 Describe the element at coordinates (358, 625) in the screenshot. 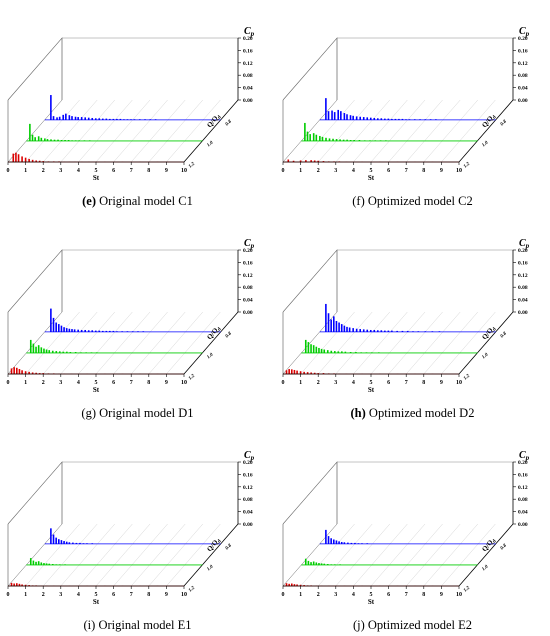

I see `caption-letter-j: (j)` at that location.